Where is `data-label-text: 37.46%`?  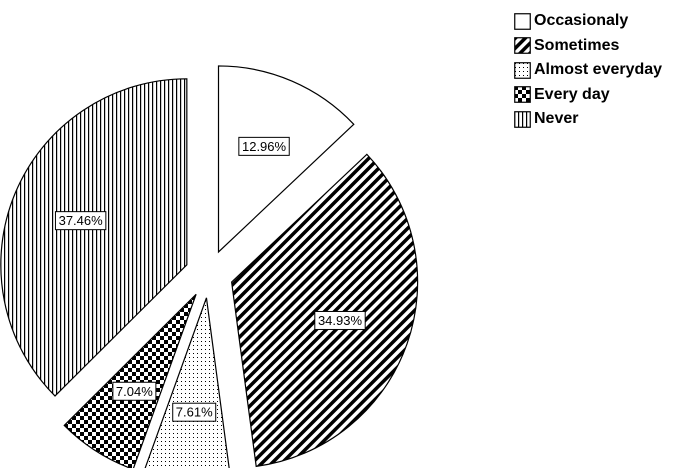 data-label-text: 37.46% is located at coordinates (81, 220).